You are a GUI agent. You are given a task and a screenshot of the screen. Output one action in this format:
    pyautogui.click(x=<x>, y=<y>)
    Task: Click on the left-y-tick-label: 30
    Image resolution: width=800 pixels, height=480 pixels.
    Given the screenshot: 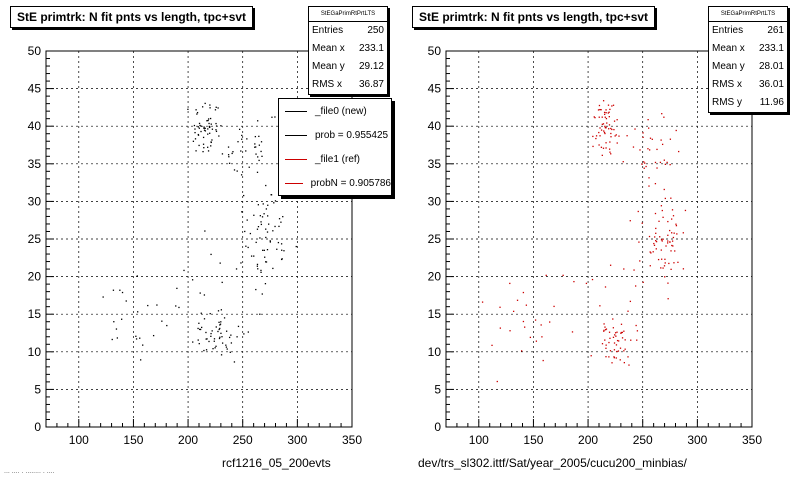 What is the action you would take?
    pyautogui.click(x=35, y=201)
    